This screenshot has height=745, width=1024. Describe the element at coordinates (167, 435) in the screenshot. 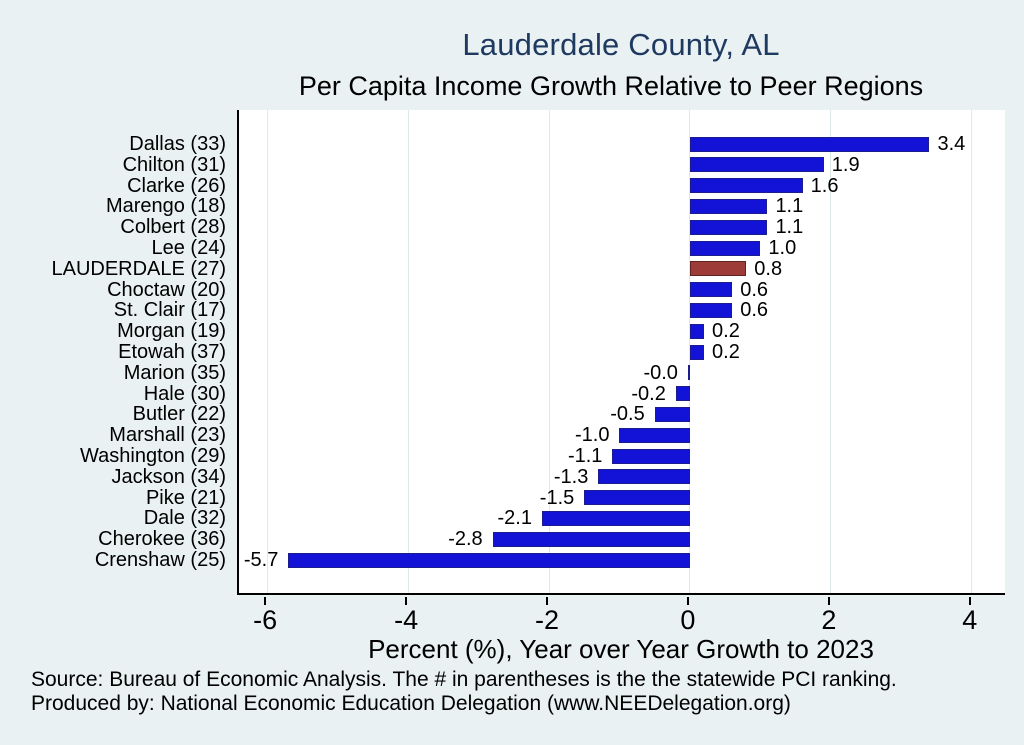

I see `category-label: Marshall (23)` at that location.